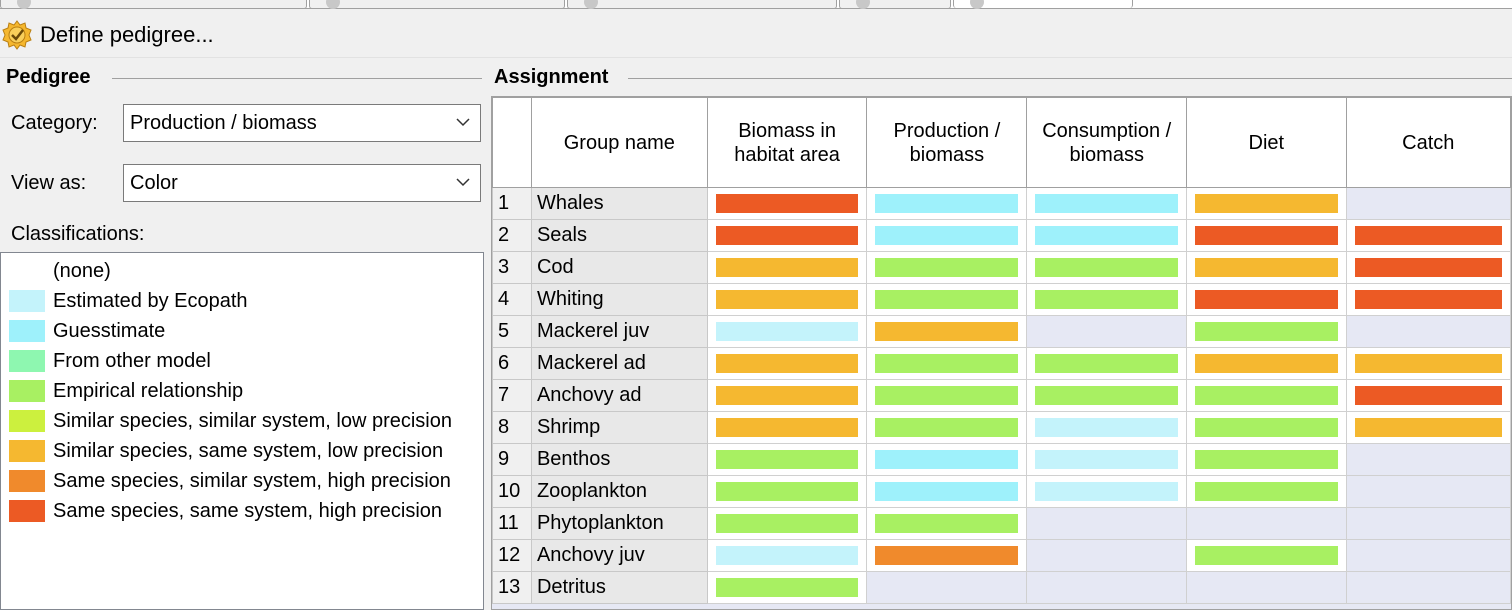 The image size is (1512, 610). I want to click on classification-item: Guesstimate, so click(87, 331).